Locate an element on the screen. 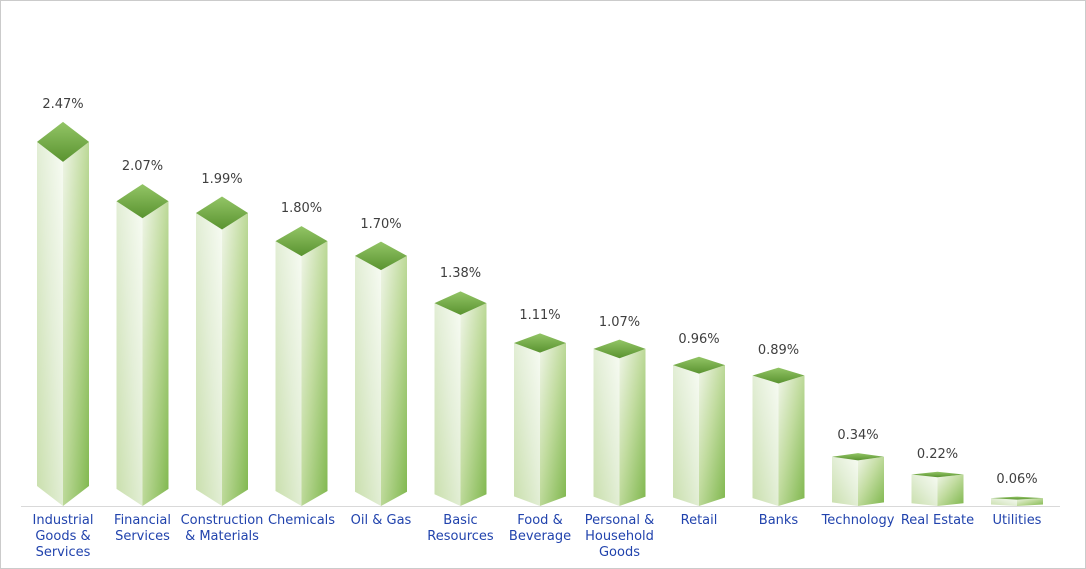  bar-technology is located at coordinates (858, 479).